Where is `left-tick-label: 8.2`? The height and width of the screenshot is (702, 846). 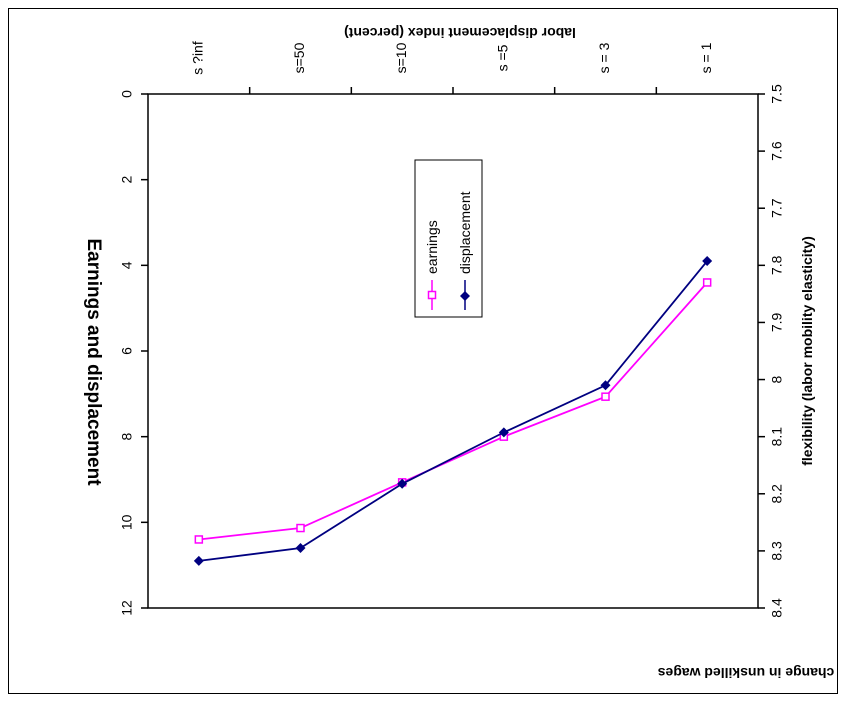
left-tick-label: 8.2 is located at coordinates (777, 494).